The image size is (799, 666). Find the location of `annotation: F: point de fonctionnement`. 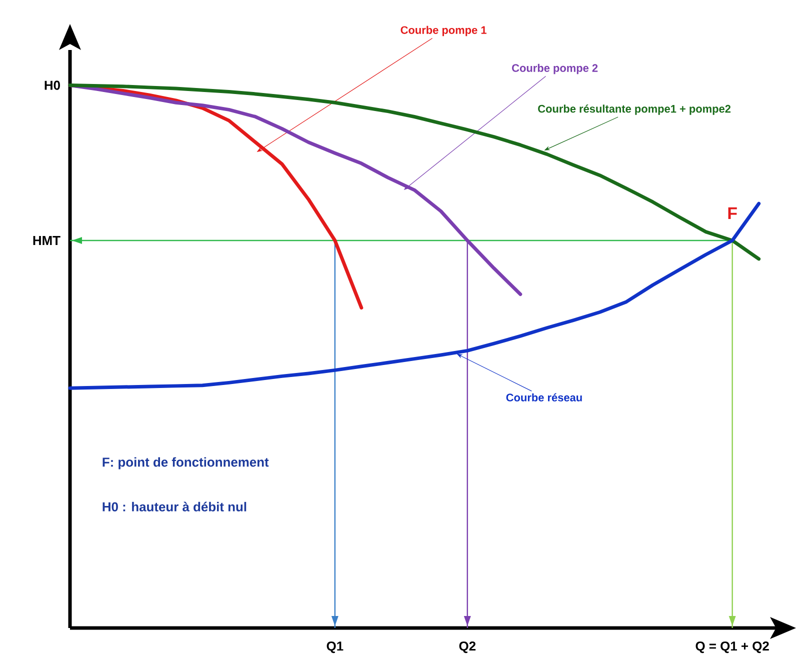

annotation: F: point de fonctionnement is located at coordinates (185, 463).